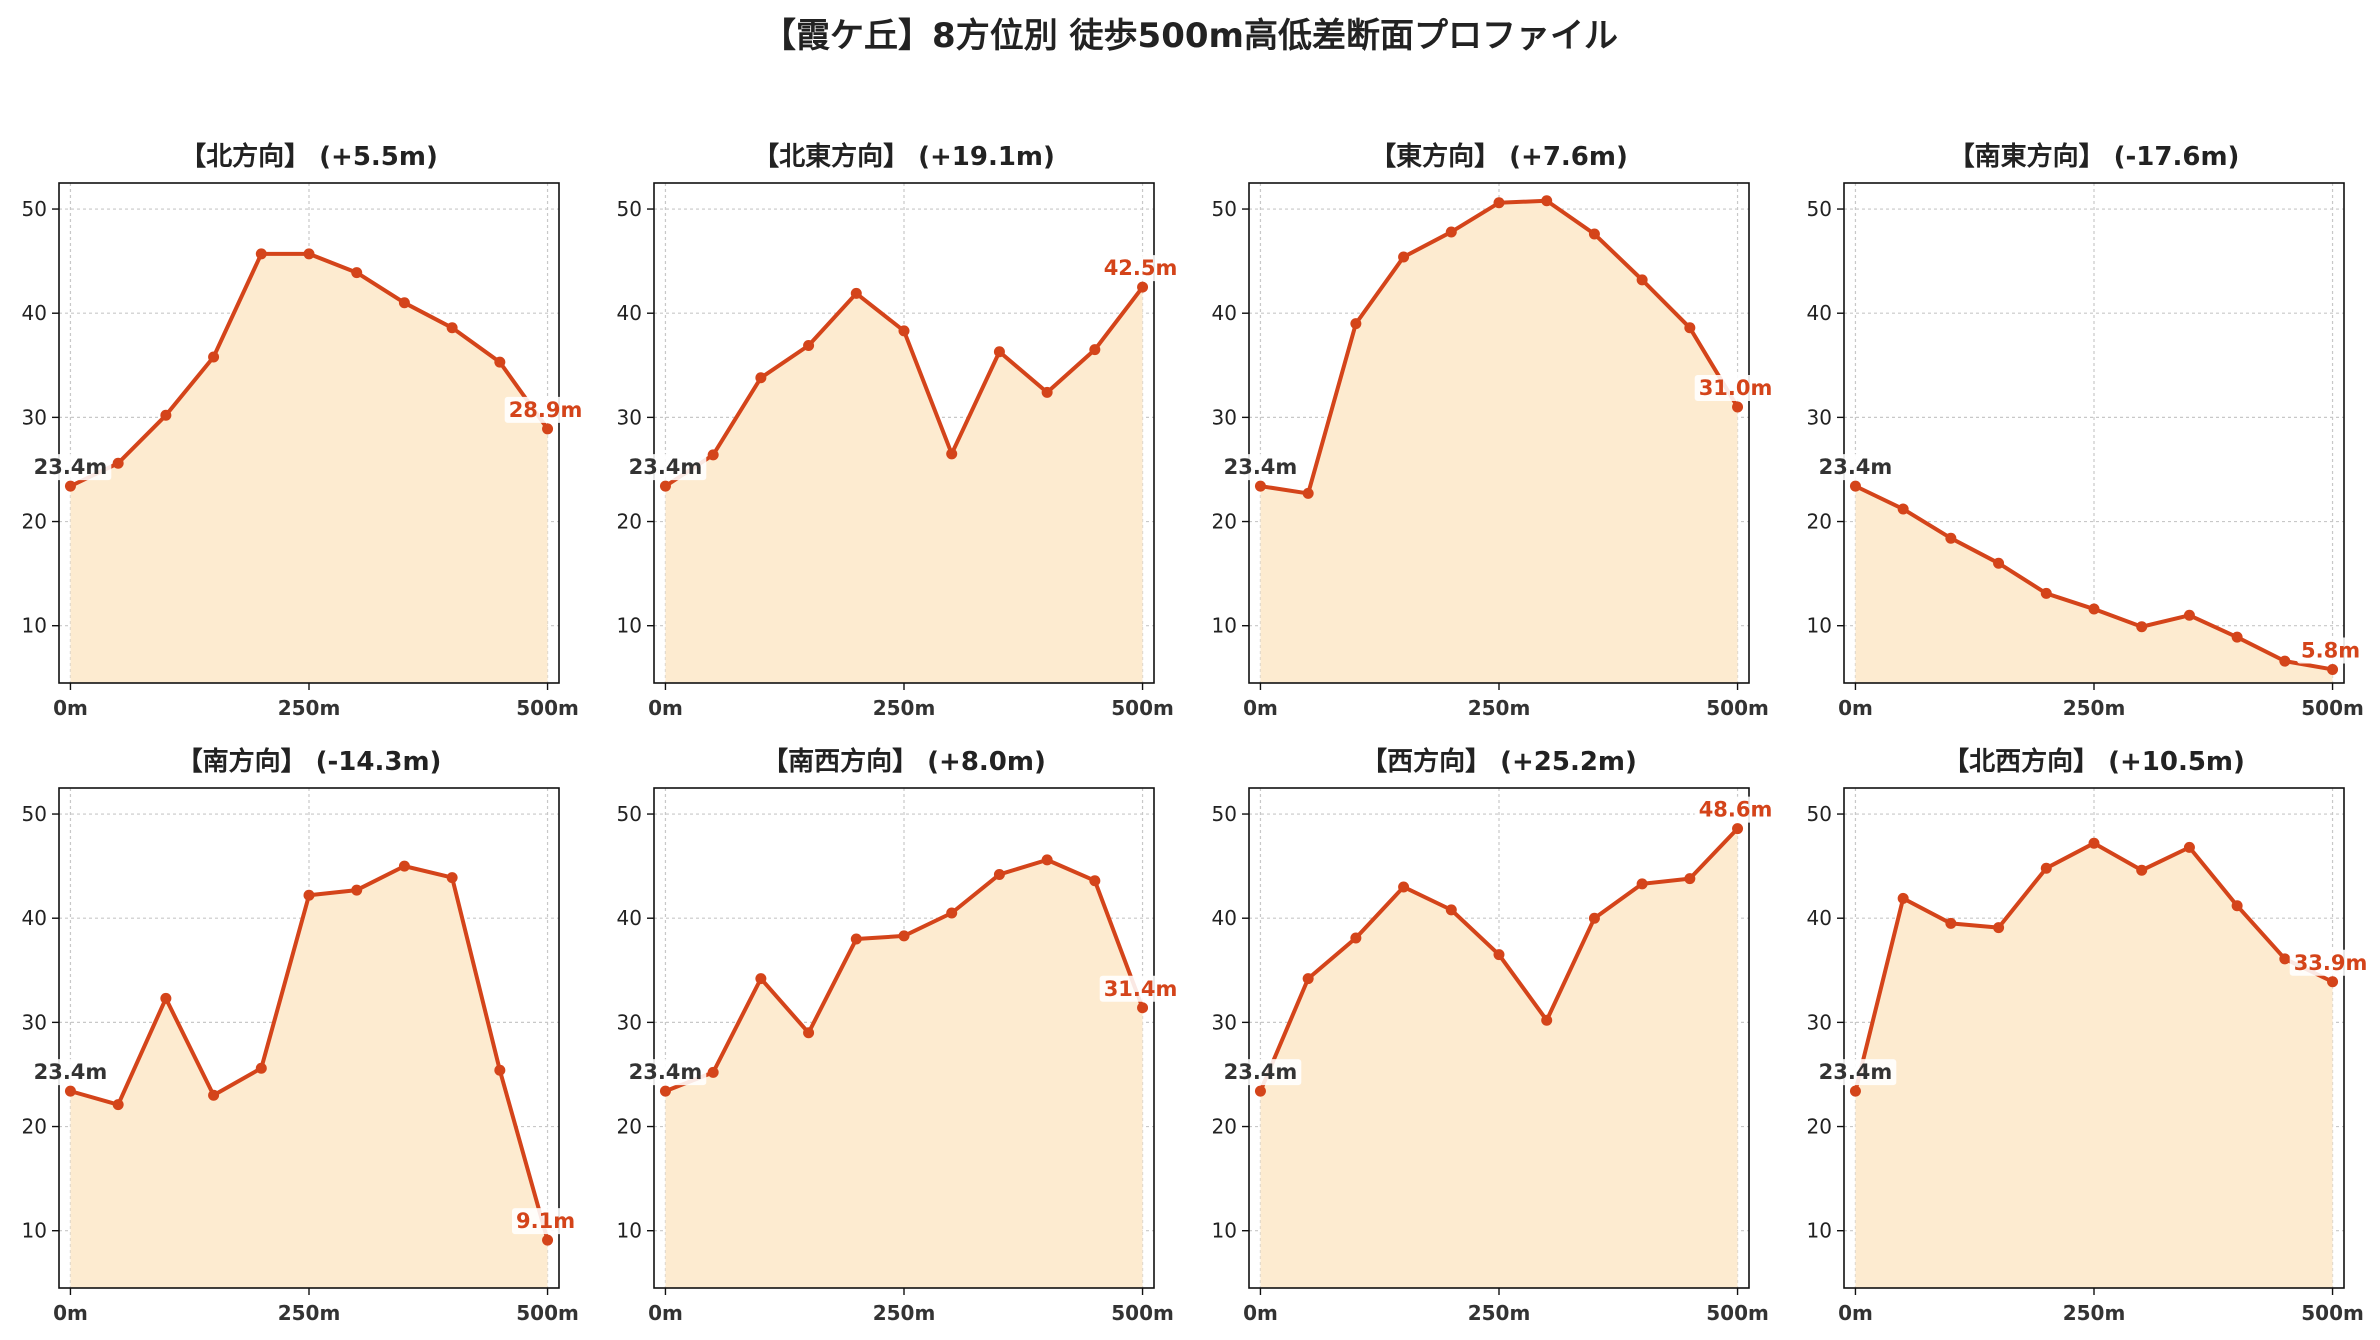 This screenshot has width=2380, height=1340. I want to click on panel-title: 【南西方向】 (+8.0m), so click(904, 761).